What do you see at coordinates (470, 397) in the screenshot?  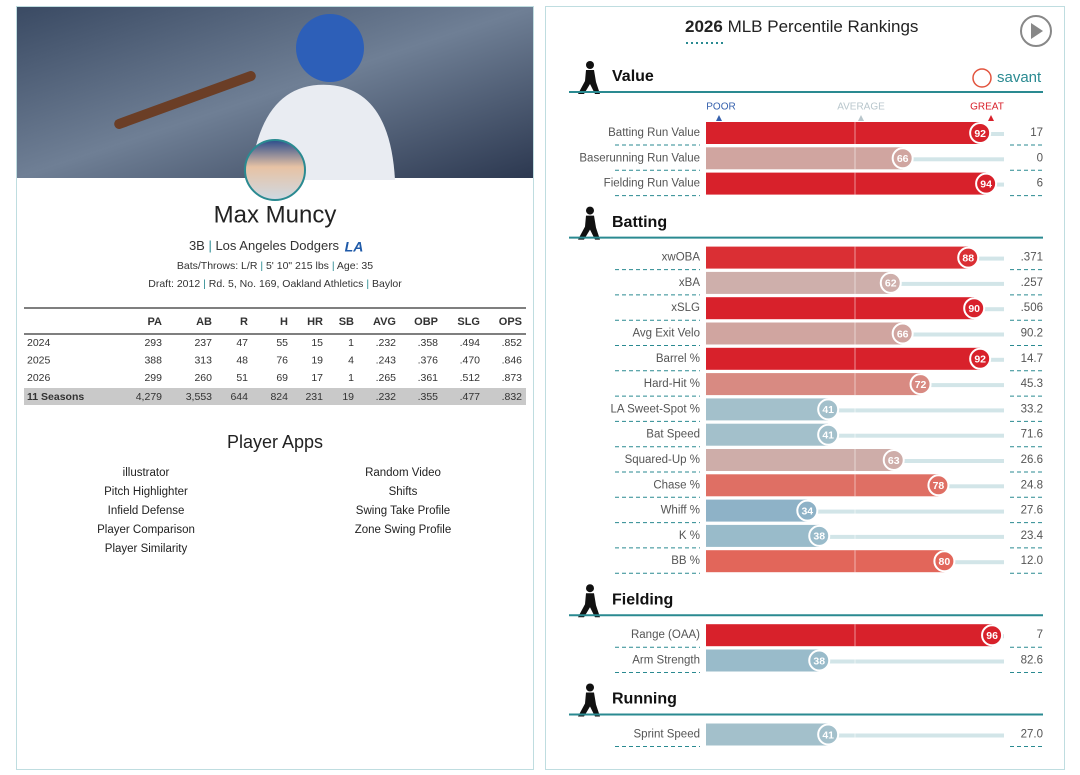 I see `table-cell: .477` at bounding box center [470, 397].